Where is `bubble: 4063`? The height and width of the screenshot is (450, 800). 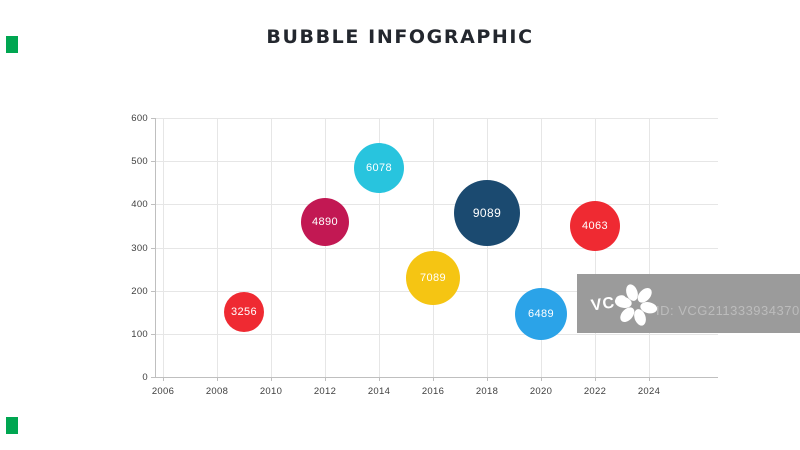 bubble: 4063 is located at coordinates (595, 225).